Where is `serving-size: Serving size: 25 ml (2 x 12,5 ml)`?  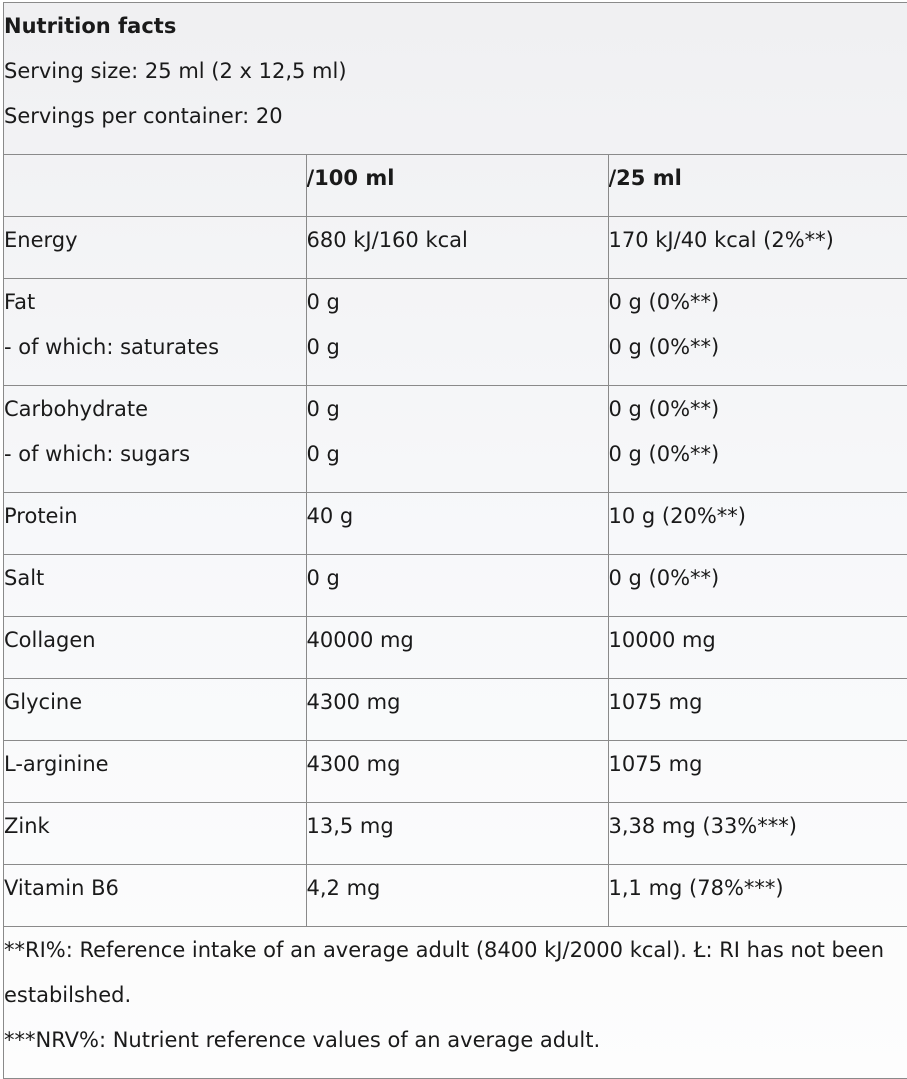
serving-size: Serving size: 25 ml (2 x 12,5 ml) is located at coordinates (455, 71).